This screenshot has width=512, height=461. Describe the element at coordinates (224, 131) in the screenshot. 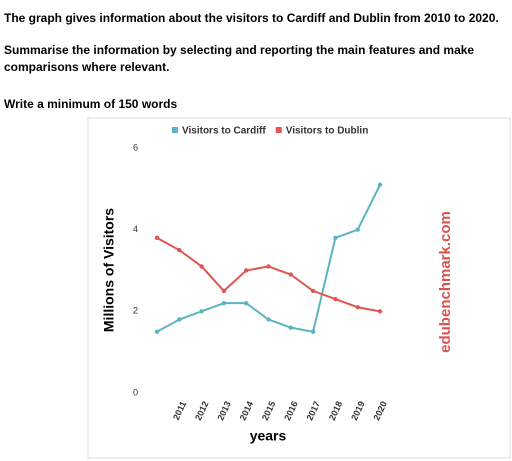

I see `legend-label: Visitors to Cardiff` at that location.